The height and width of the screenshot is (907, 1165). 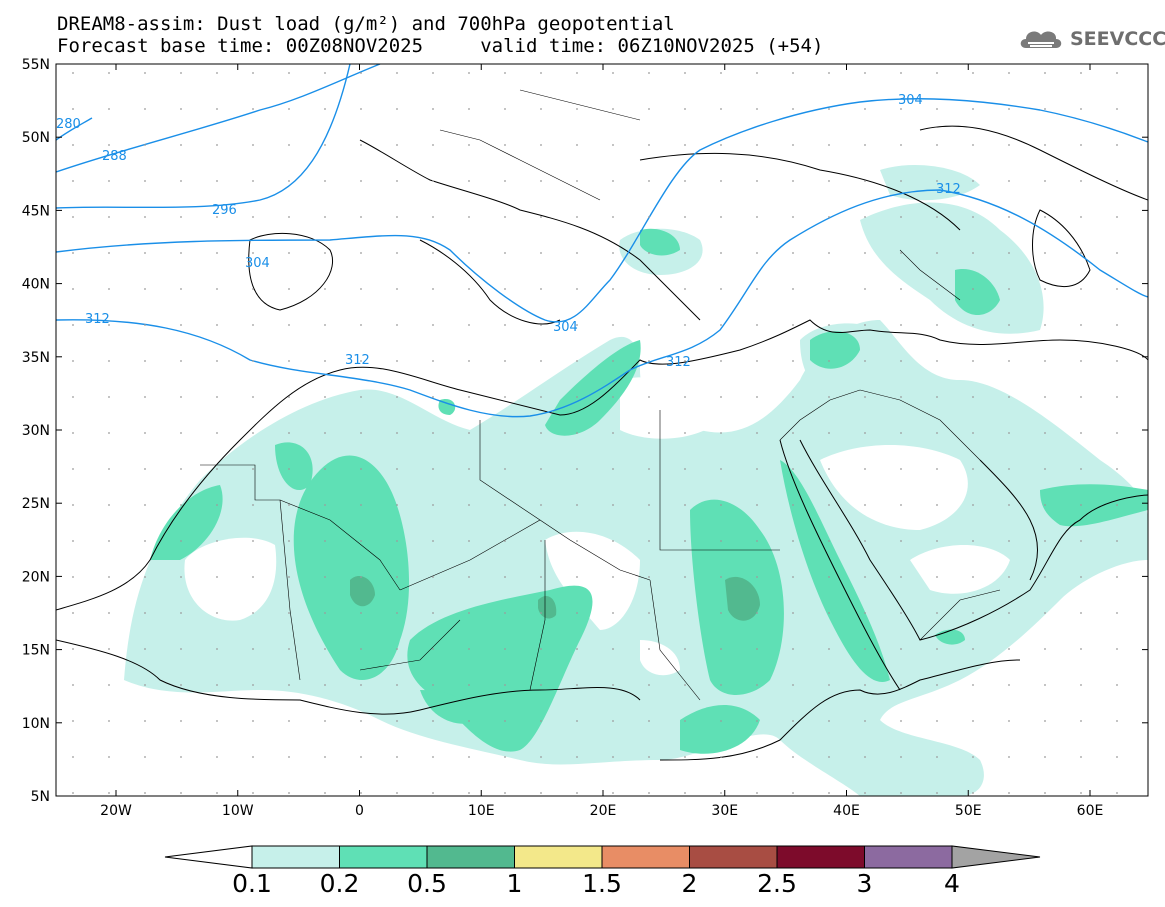 I want to click on lat-tick-label: 20N, so click(x=36, y=577).